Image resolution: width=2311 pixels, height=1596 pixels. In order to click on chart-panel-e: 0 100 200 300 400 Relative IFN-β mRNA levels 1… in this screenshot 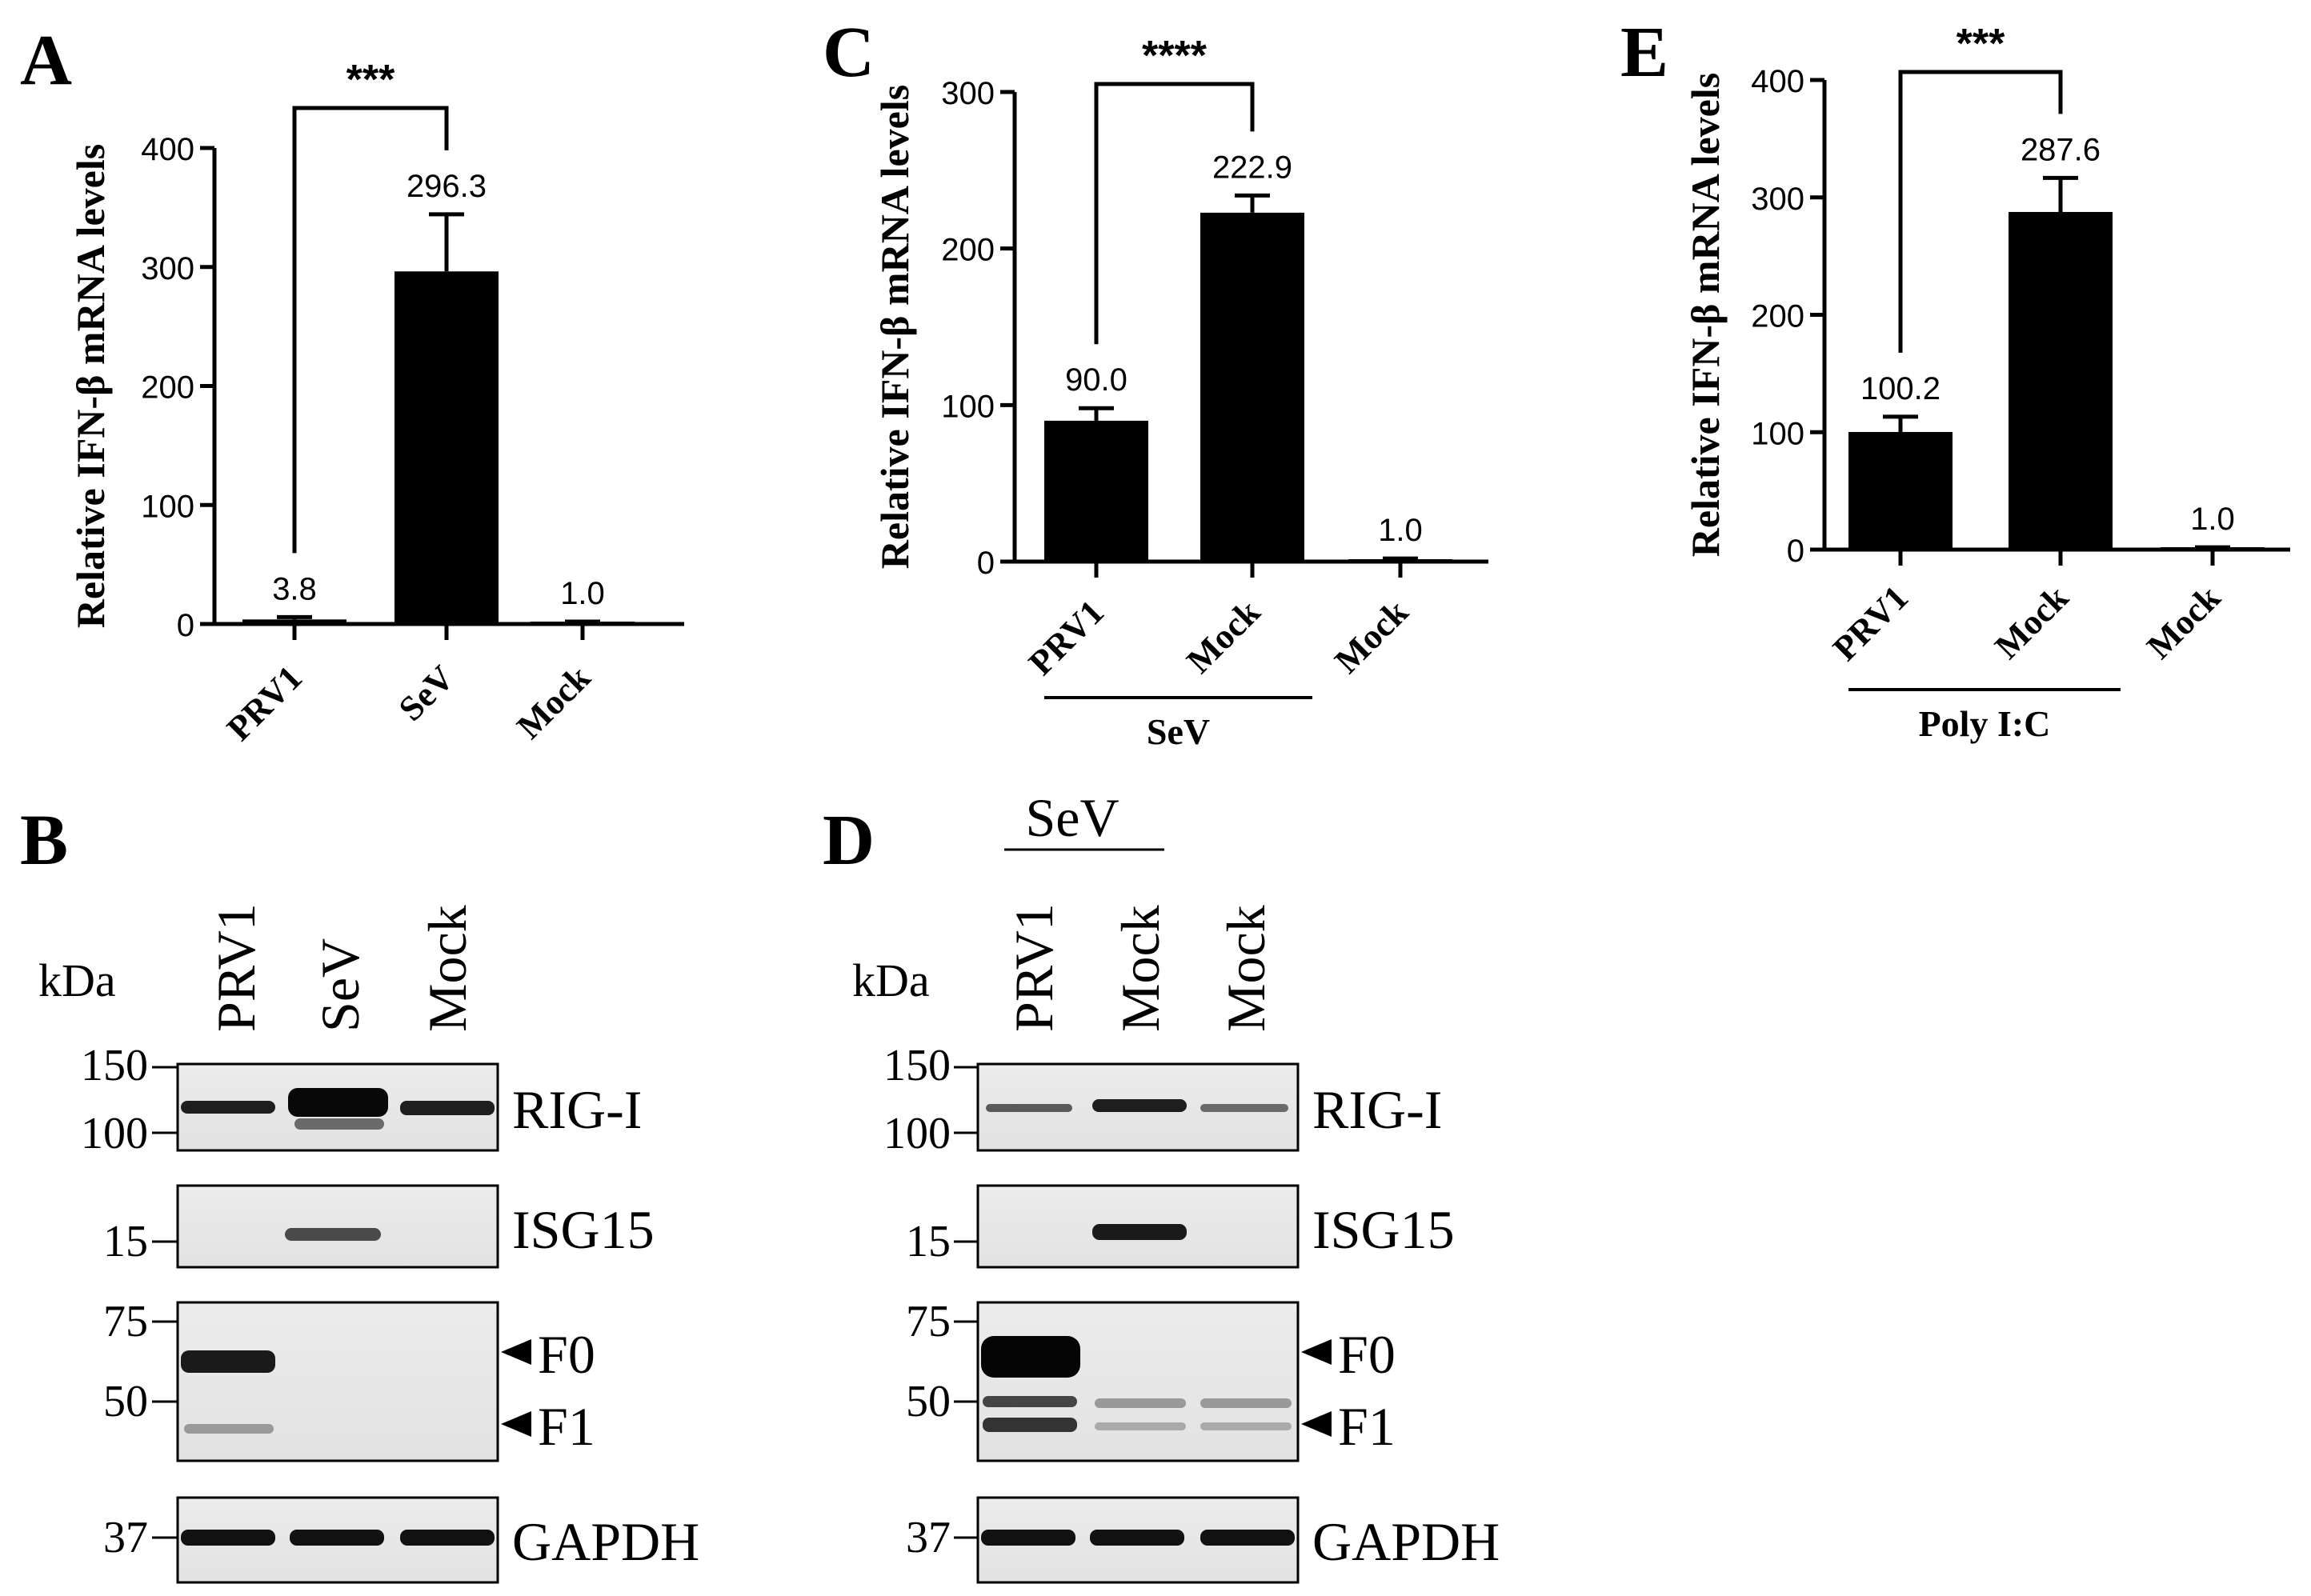, I will do `click(1986, 382)`.